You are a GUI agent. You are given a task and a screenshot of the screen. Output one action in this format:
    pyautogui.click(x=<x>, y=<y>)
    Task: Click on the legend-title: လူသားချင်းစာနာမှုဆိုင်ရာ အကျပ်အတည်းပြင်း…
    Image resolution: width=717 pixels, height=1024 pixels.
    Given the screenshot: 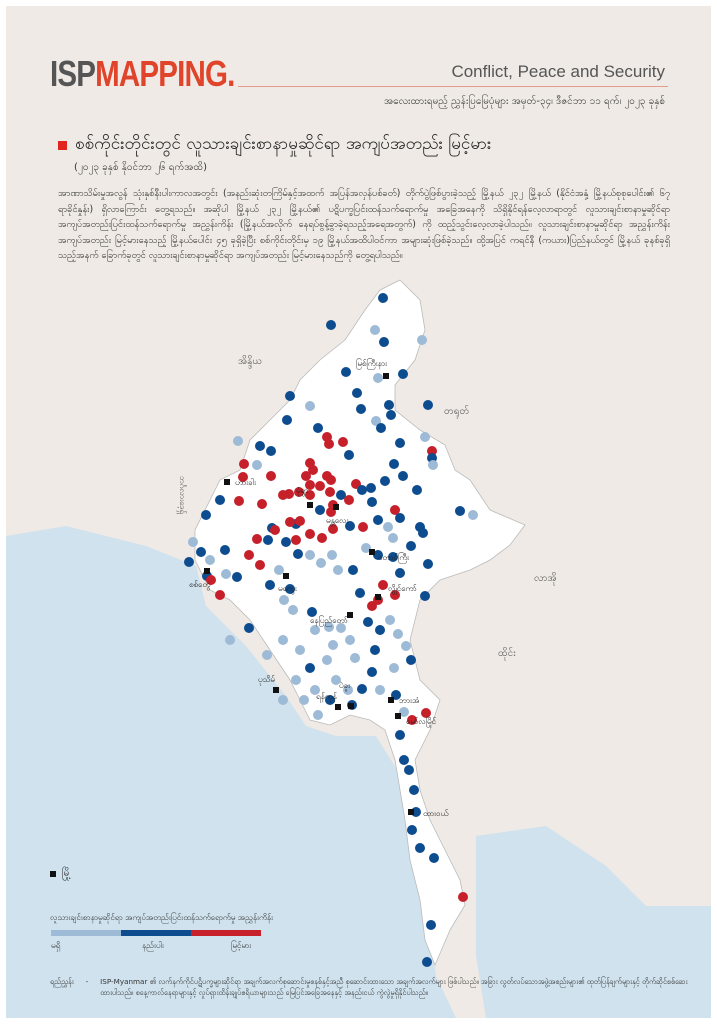 What is the action you would take?
    pyautogui.click(x=162, y=917)
    